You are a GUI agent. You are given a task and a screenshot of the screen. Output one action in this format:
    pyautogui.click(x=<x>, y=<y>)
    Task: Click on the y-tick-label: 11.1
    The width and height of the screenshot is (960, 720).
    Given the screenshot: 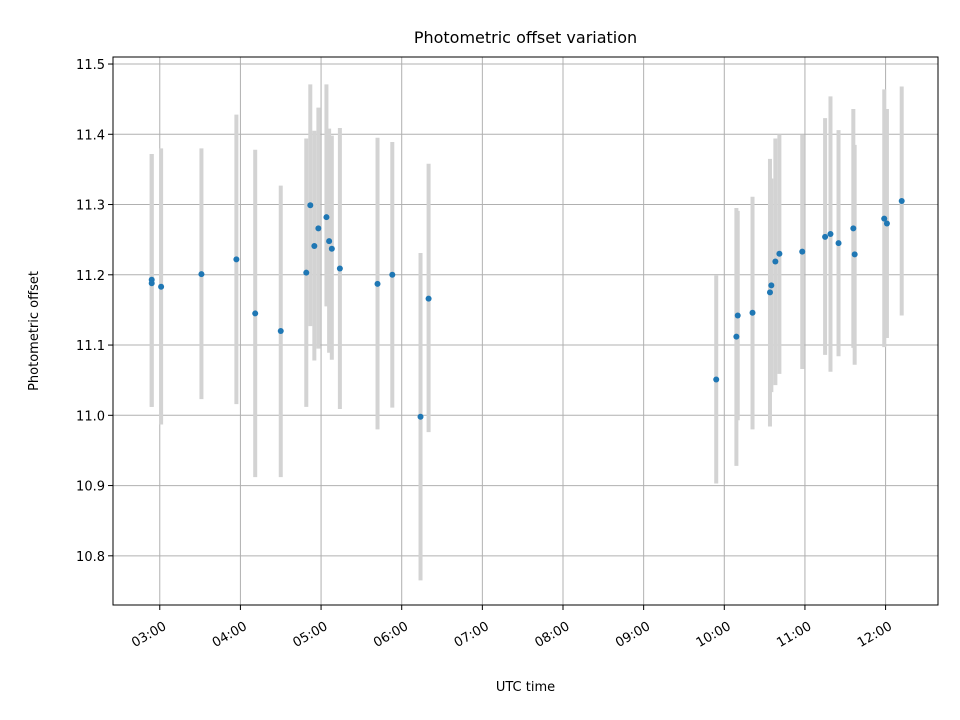 What is the action you would take?
    pyautogui.click(x=90, y=346)
    